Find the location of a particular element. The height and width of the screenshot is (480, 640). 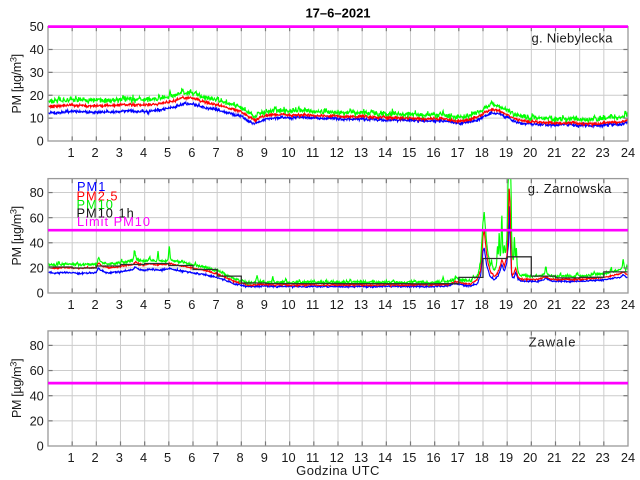

svg-text: g. Zarnowska is located at coordinates (570, 188).